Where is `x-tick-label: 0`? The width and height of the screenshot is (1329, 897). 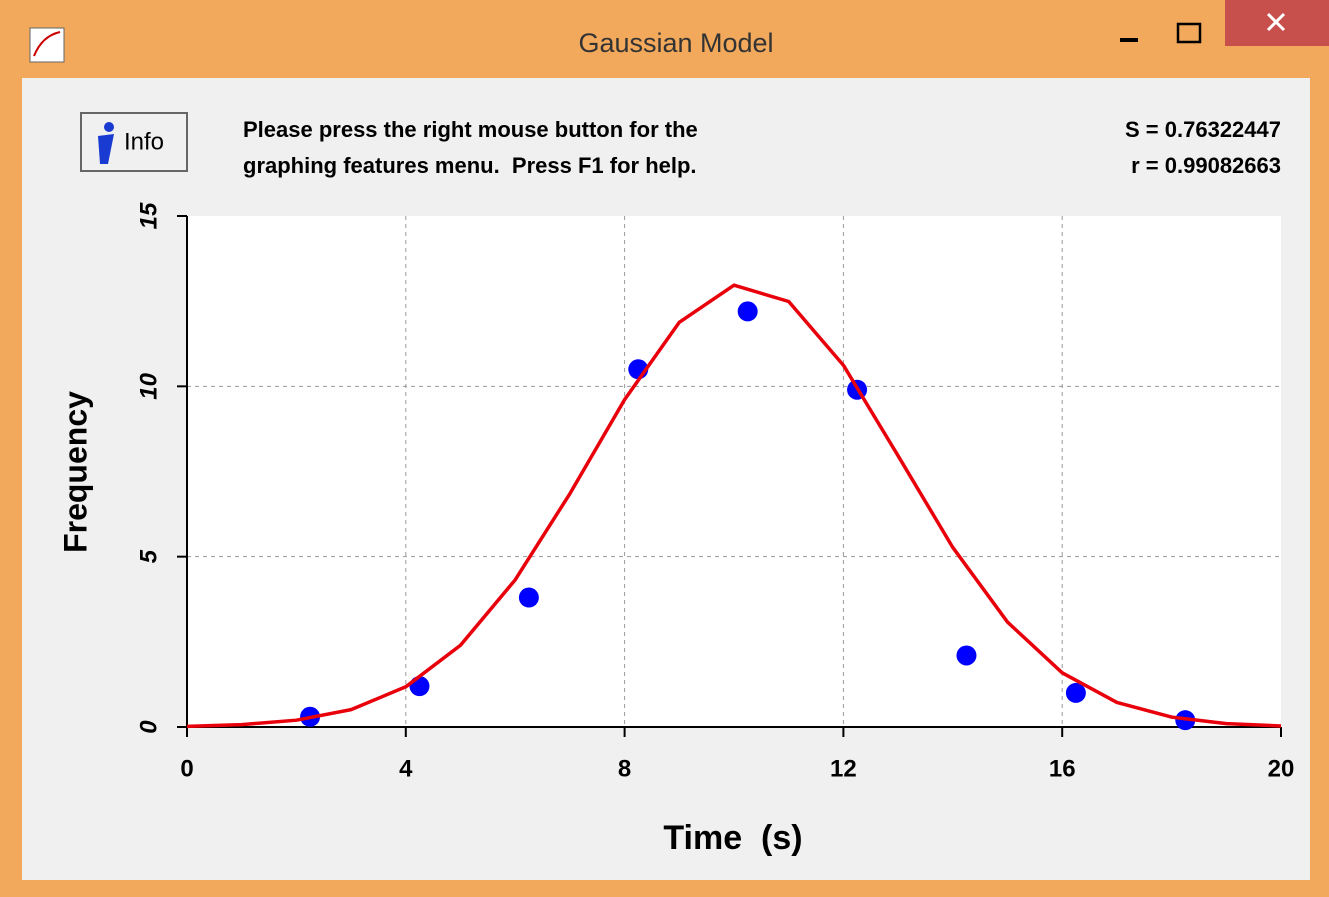 x-tick-label: 0 is located at coordinates (186, 768).